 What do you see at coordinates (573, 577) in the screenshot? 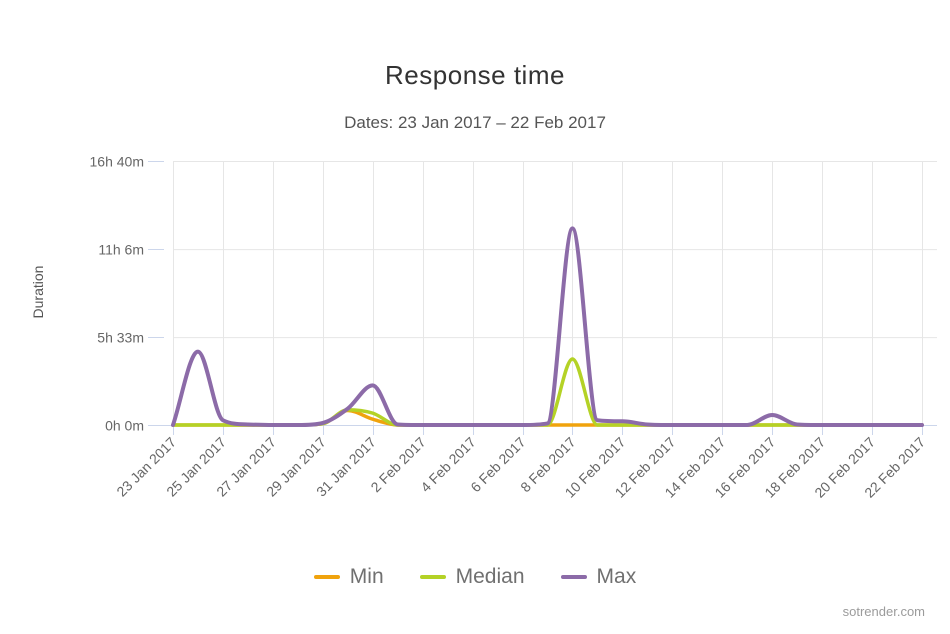
I see `legend-marker-max-icon` at bounding box center [573, 577].